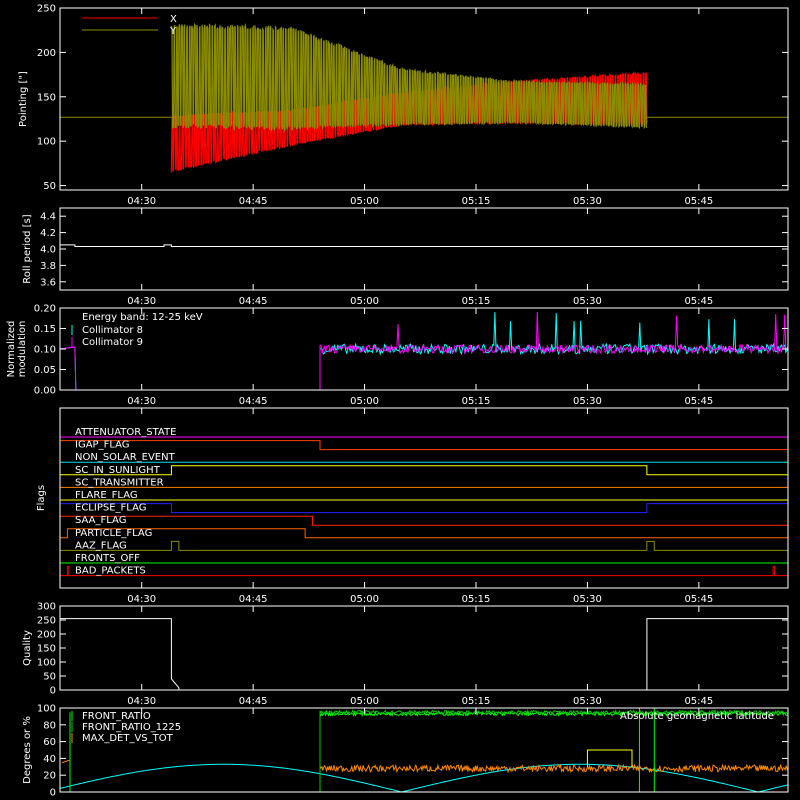 The image size is (800, 800). Describe the element at coordinates (609, 758) in the screenshot. I see `yellow-segment-line` at that location.